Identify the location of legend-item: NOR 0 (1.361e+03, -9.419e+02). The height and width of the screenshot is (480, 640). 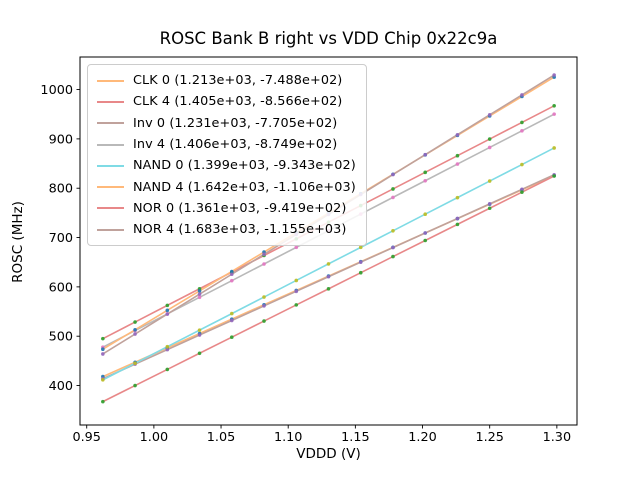
(226, 208).